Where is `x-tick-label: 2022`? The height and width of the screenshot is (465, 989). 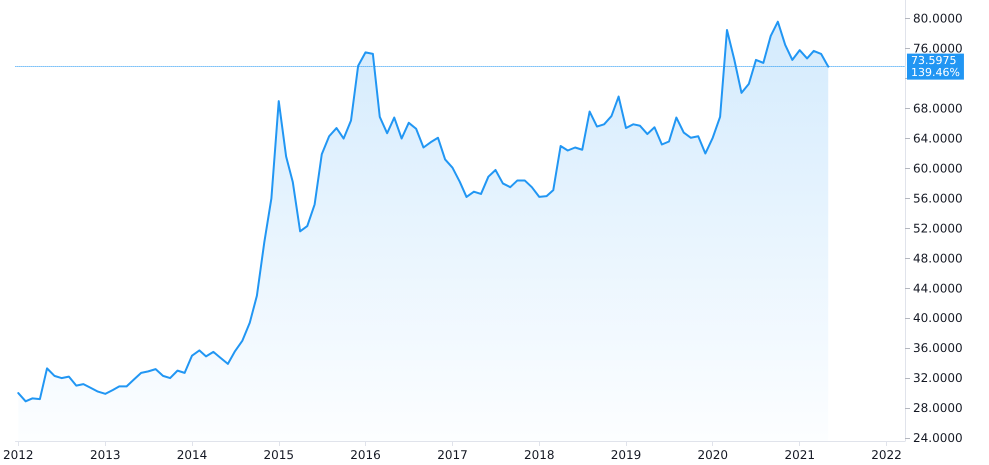 x-tick-label: 2022 is located at coordinates (886, 455).